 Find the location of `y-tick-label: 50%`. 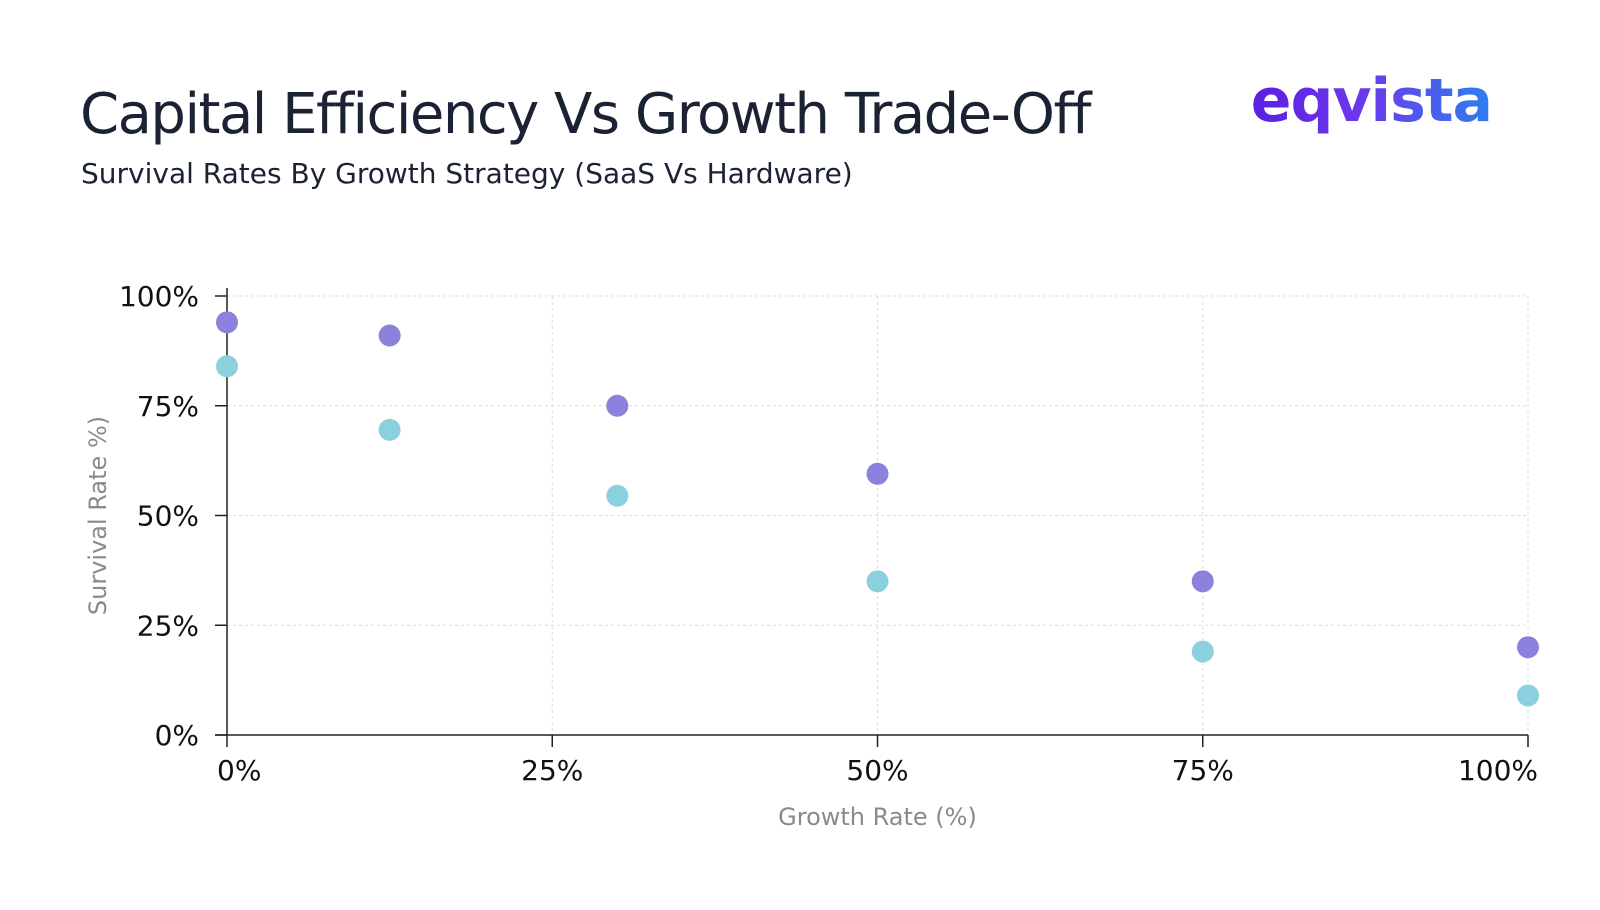

y-tick-label: 50% is located at coordinates (168, 516).